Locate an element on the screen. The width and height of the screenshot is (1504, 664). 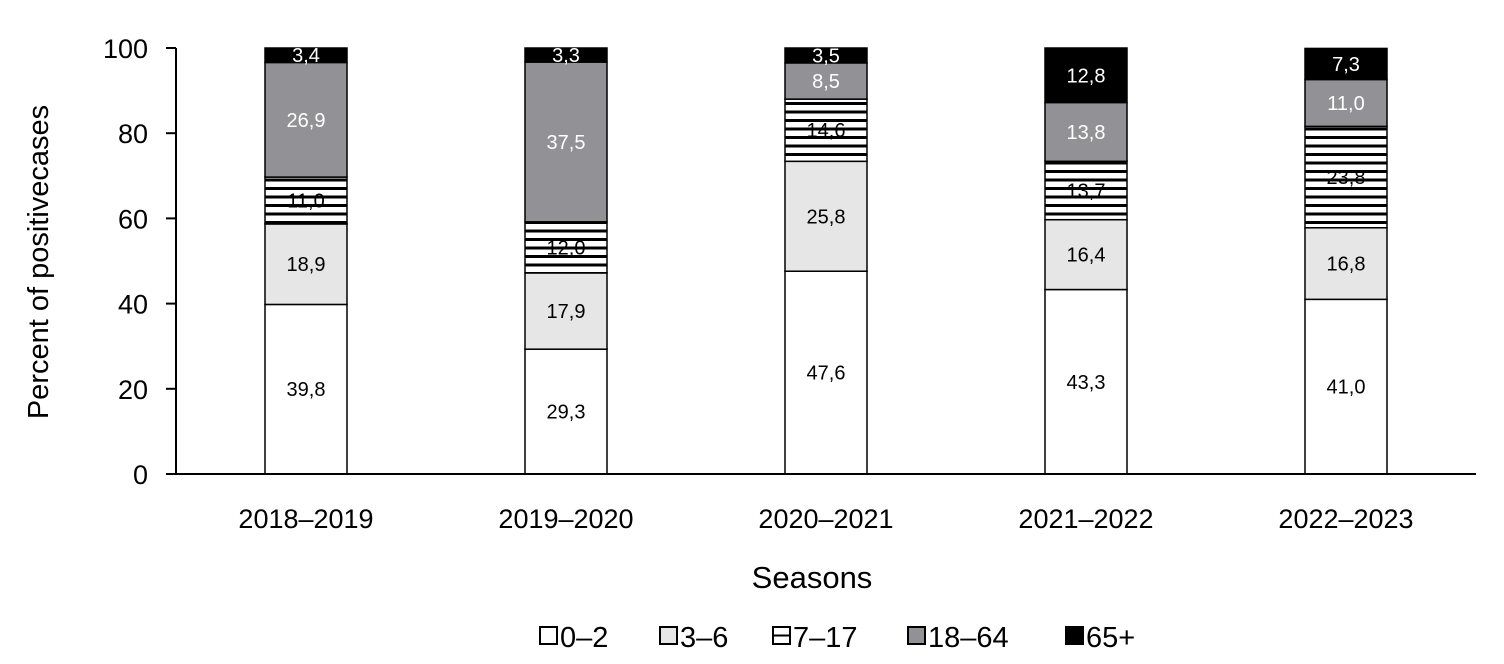
legend-item: 7–17 is located at coordinates (815, 638).